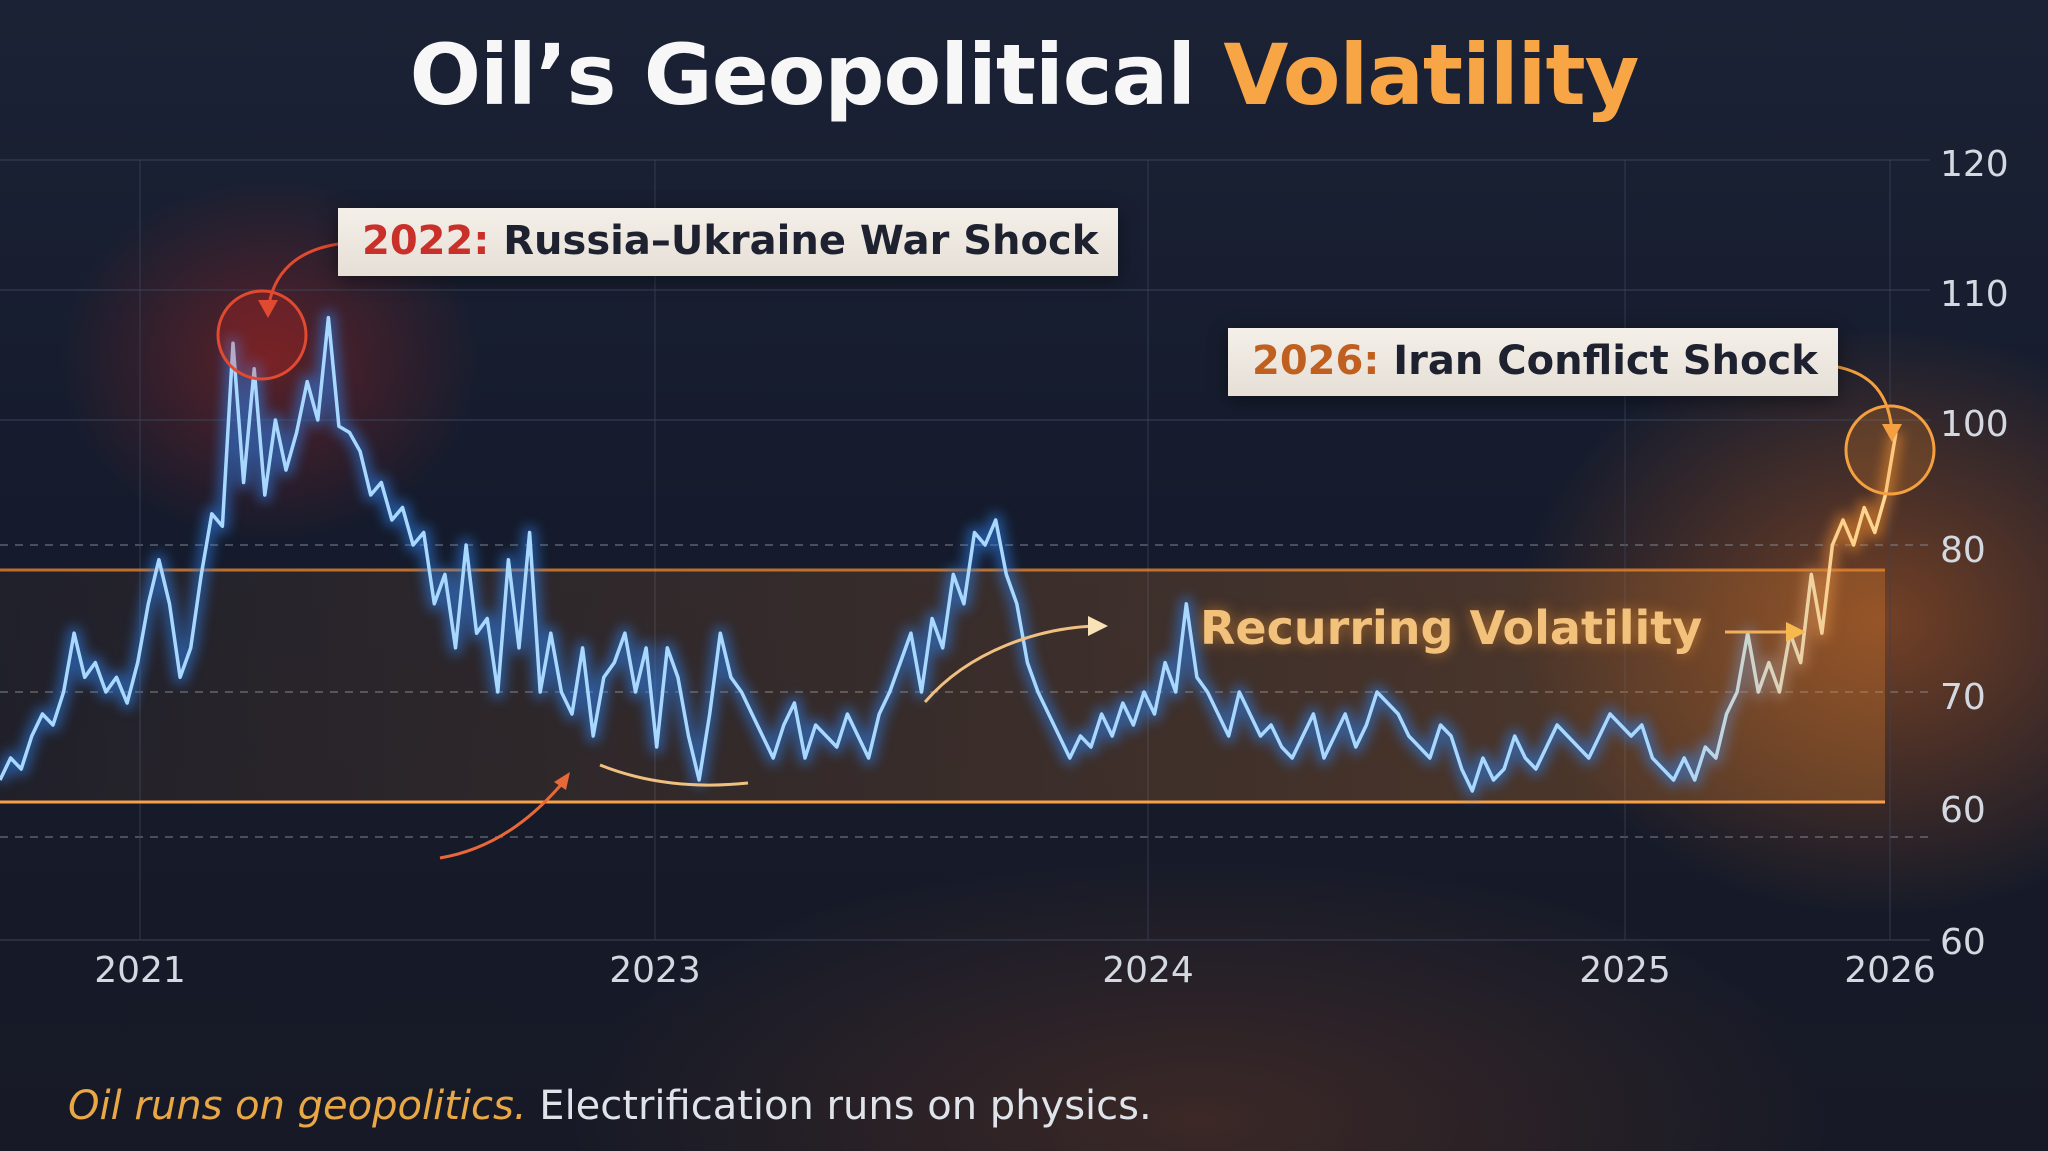 The height and width of the screenshot is (1151, 2048). I want to click on x-tick-label: 2026, so click(1890, 970).